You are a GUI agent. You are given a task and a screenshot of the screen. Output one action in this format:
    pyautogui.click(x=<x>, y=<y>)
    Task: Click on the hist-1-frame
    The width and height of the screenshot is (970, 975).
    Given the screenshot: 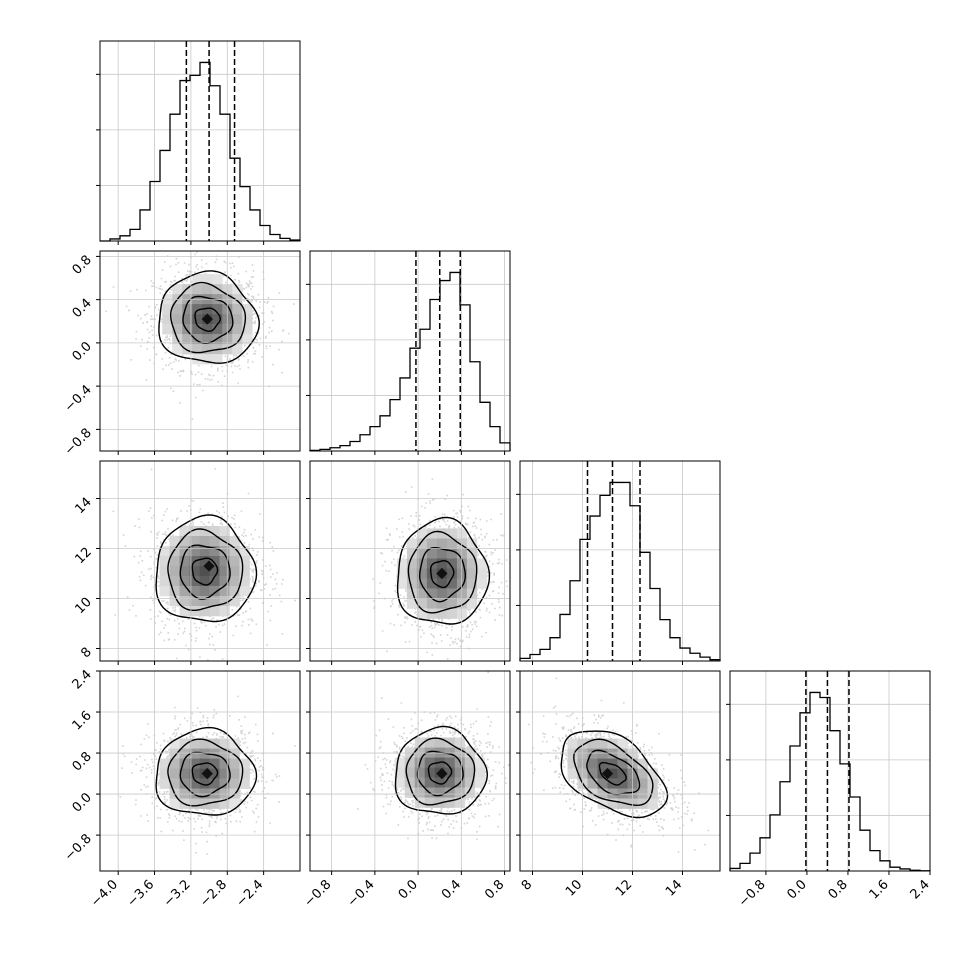 What is the action you would take?
    pyautogui.click(x=410, y=351)
    